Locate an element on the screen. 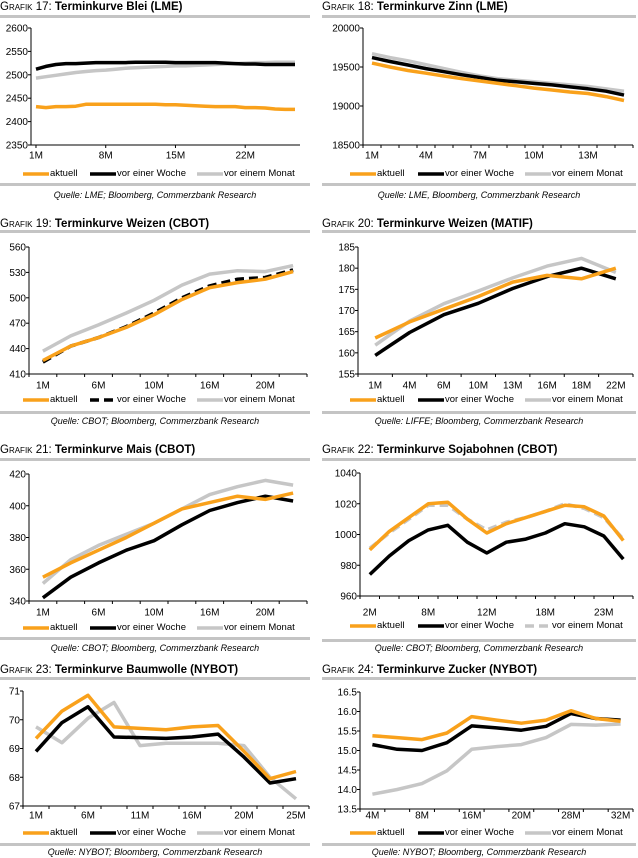 This screenshot has width=638, height=858. chart-title-text: Terminkurve Weizen (CBOT) is located at coordinates (132, 224).